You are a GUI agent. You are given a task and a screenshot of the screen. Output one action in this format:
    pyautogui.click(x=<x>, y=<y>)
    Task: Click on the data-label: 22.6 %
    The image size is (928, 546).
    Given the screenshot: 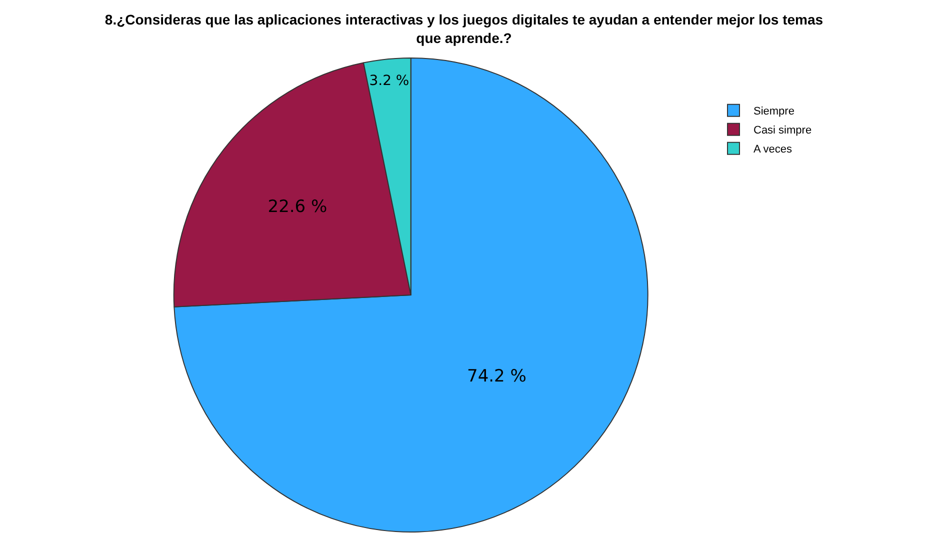 What is the action you would take?
    pyautogui.click(x=298, y=207)
    